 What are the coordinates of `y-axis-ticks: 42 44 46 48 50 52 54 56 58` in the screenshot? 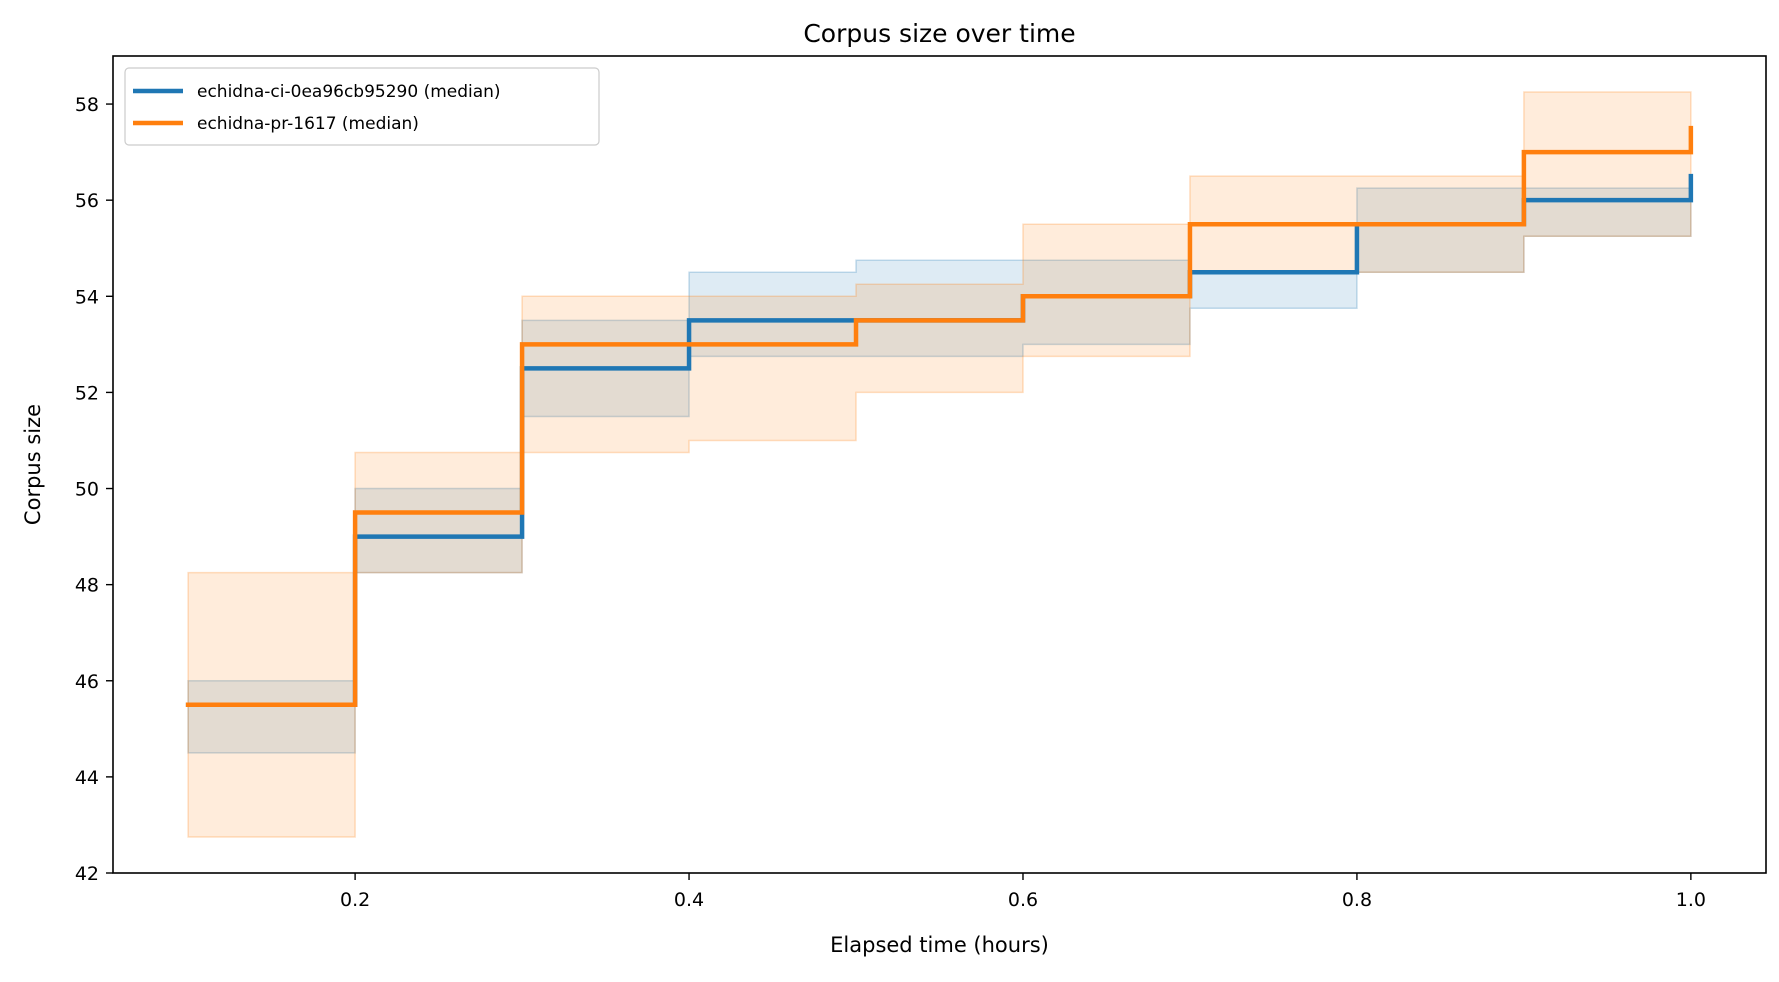 It's located at (94, 489).